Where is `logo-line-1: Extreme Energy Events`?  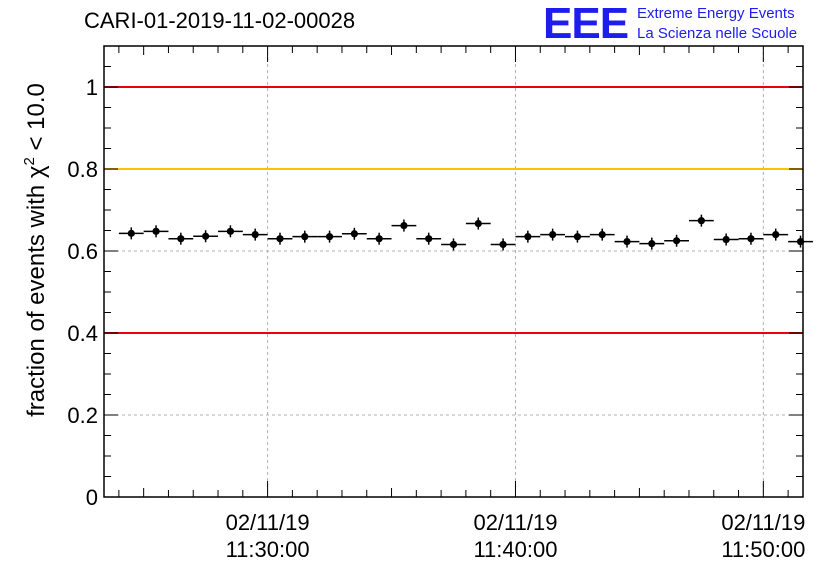 logo-line-1: Extreme Energy Events is located at coordinates (716, 13).